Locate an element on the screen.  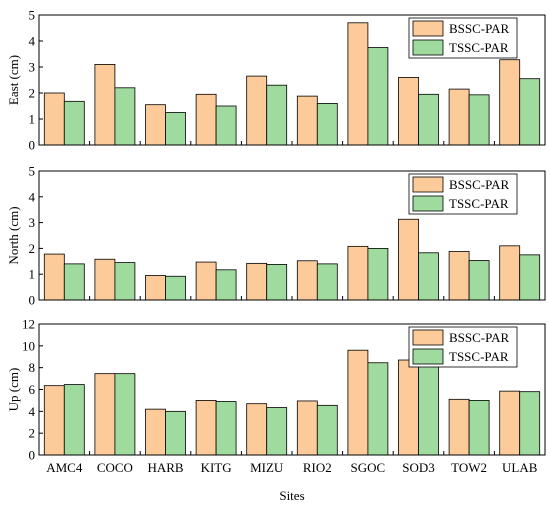
x-tick-label: SGOC is located at coordinates (368, 467).